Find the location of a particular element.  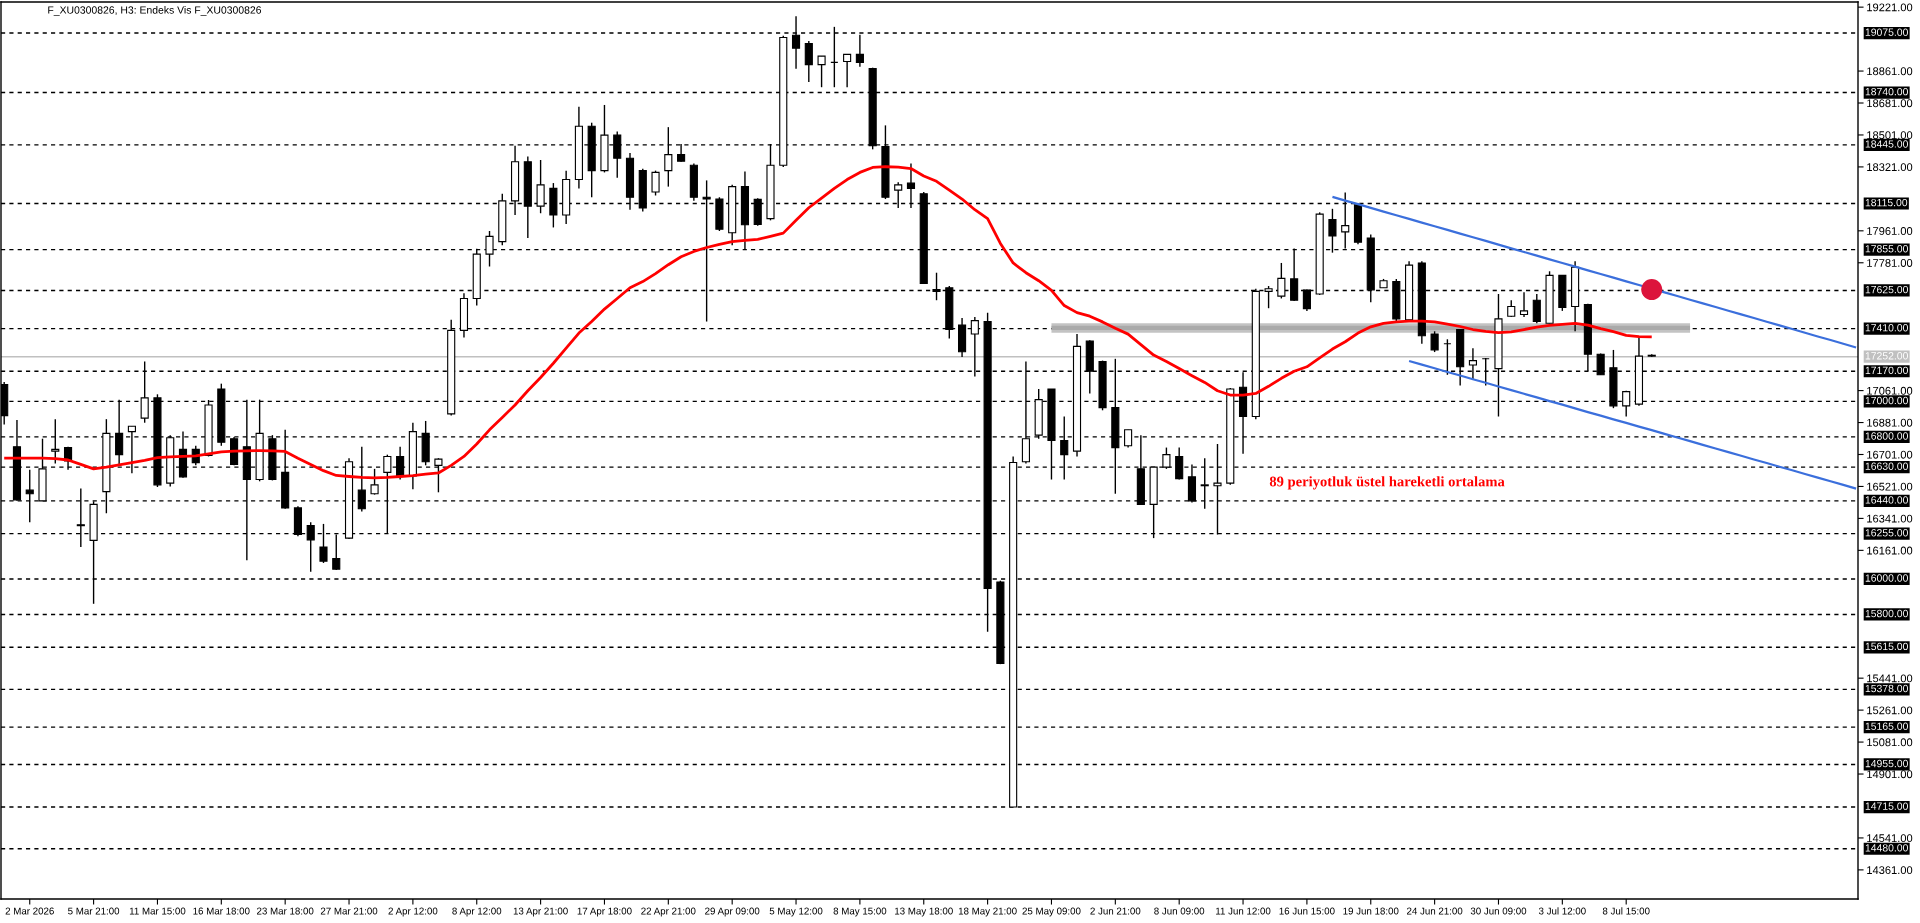

y-tick-label: 17961.00 is located at coordinates (1890, 231).